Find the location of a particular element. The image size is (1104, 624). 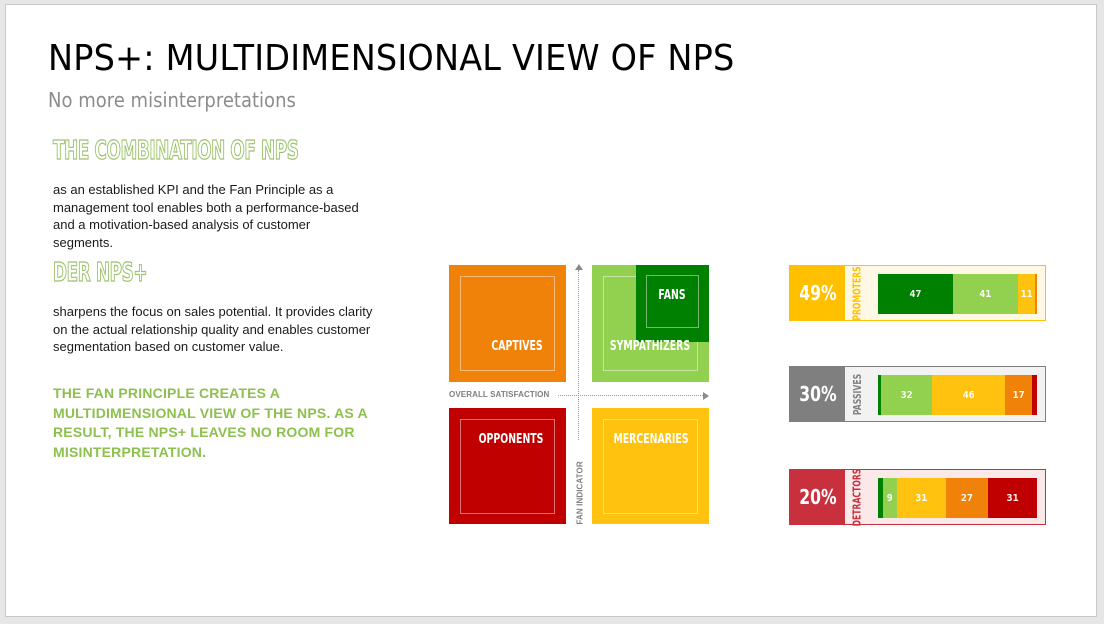

row-label-wrap: DETRACTORS is located at coordinates (857, 497).